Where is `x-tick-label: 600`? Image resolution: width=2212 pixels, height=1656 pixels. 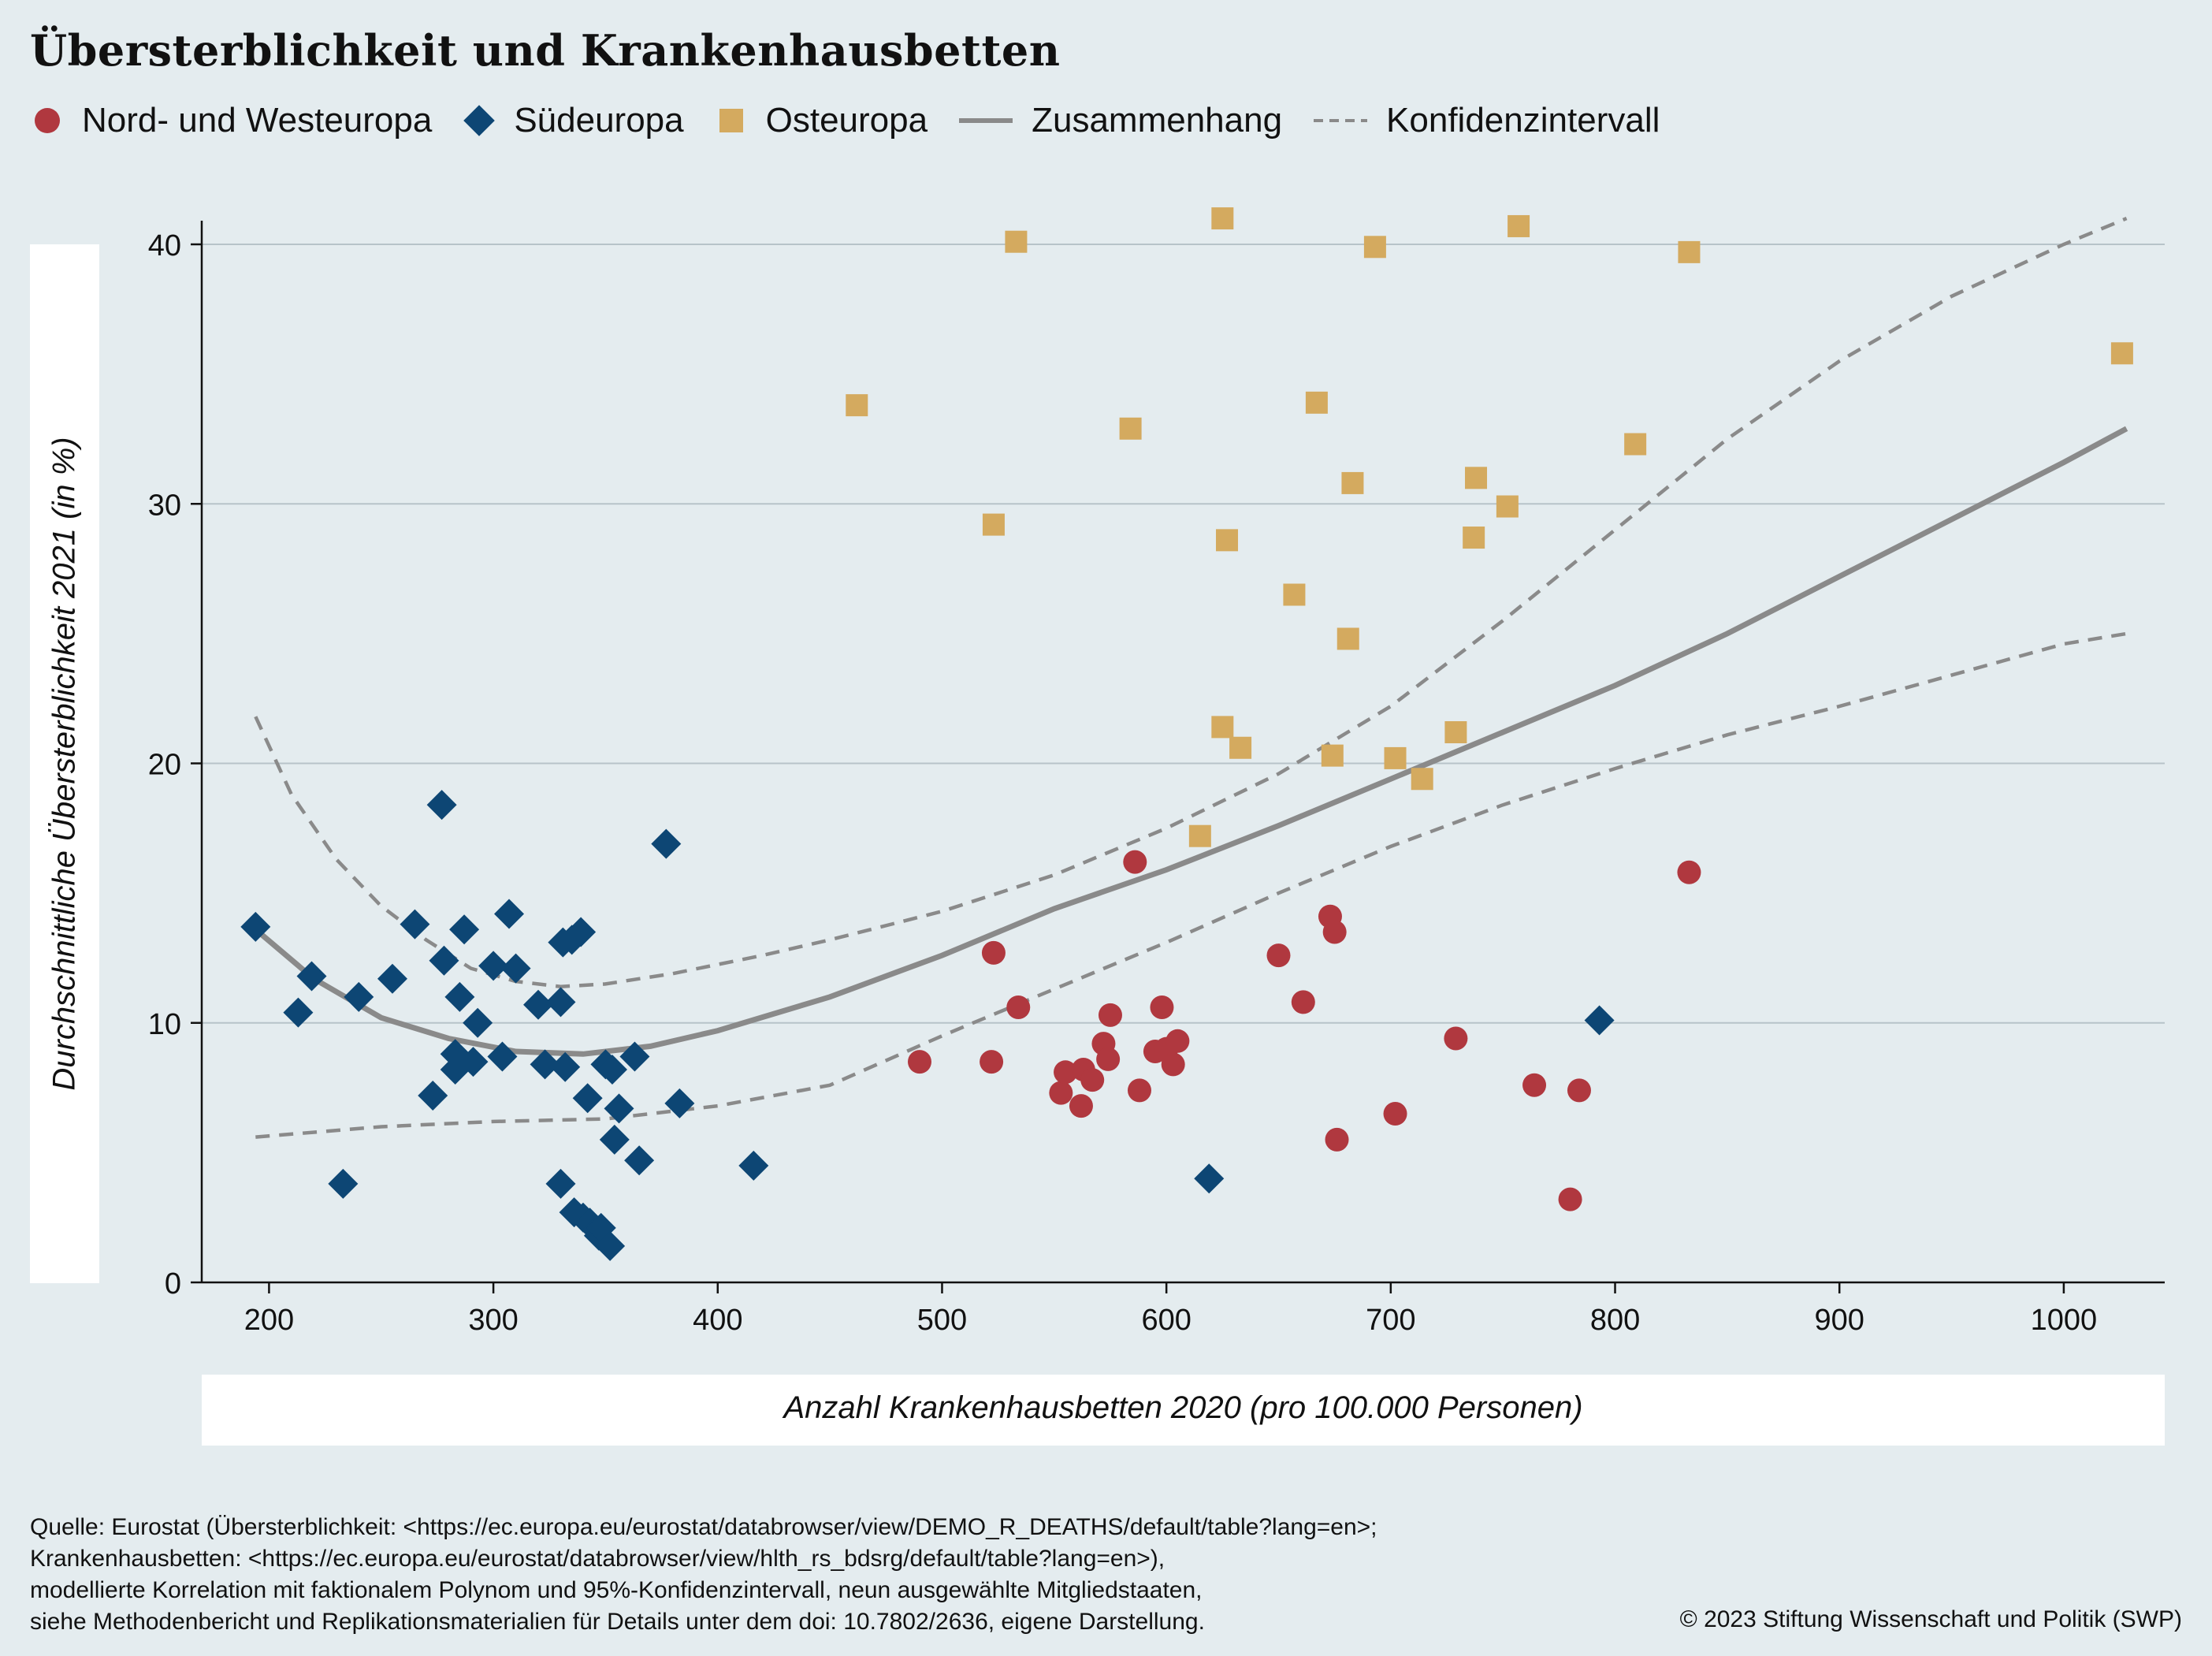
x-tick-label: 600 is located at coordinates (1166, 1320).